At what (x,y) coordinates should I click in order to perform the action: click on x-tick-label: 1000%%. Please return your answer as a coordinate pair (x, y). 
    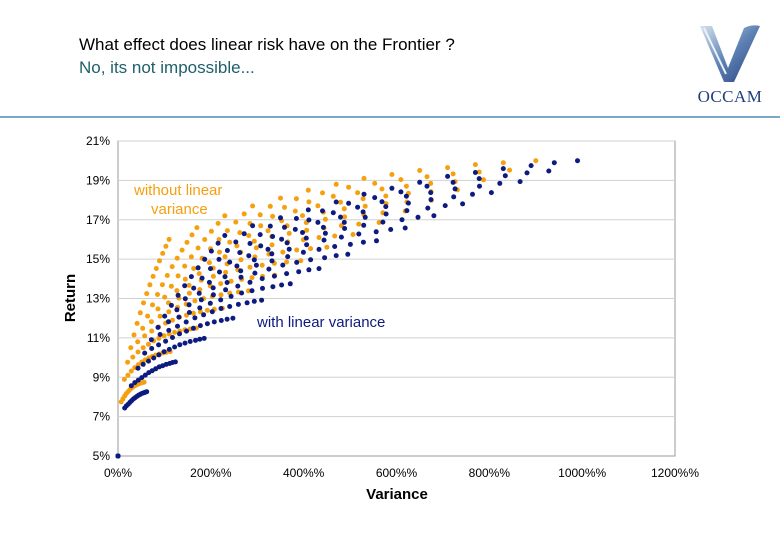
    Looking at the image, I should click on (582, 473).